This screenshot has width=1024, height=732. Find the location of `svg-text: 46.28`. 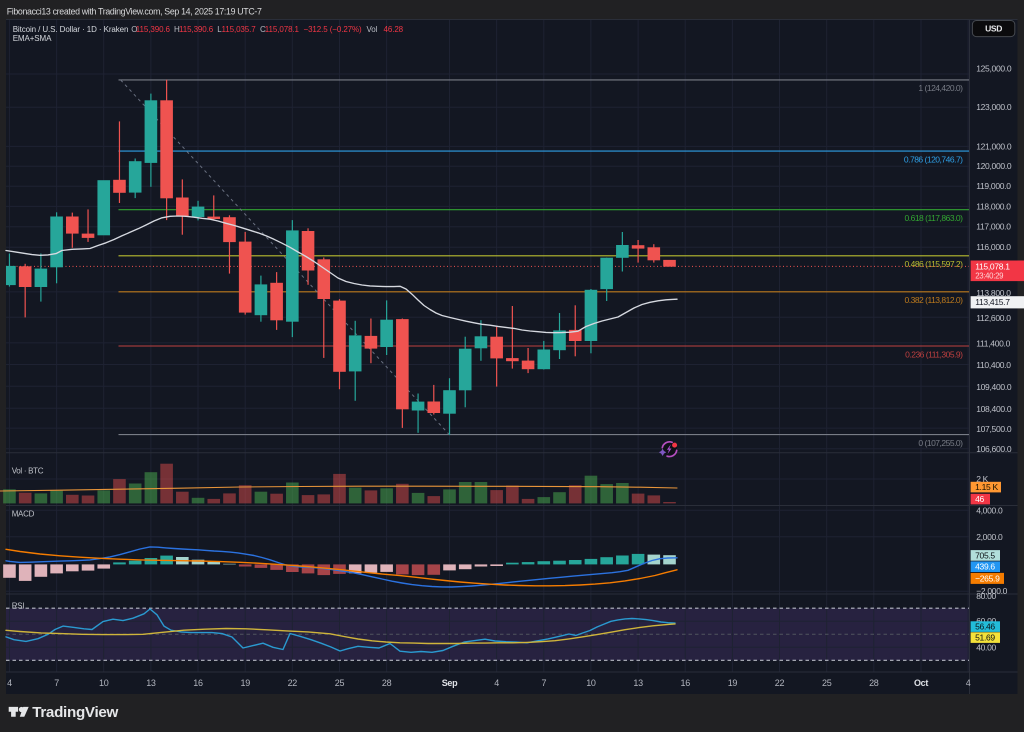

svg-text: 46.28 is located at coordinates (394, 29).